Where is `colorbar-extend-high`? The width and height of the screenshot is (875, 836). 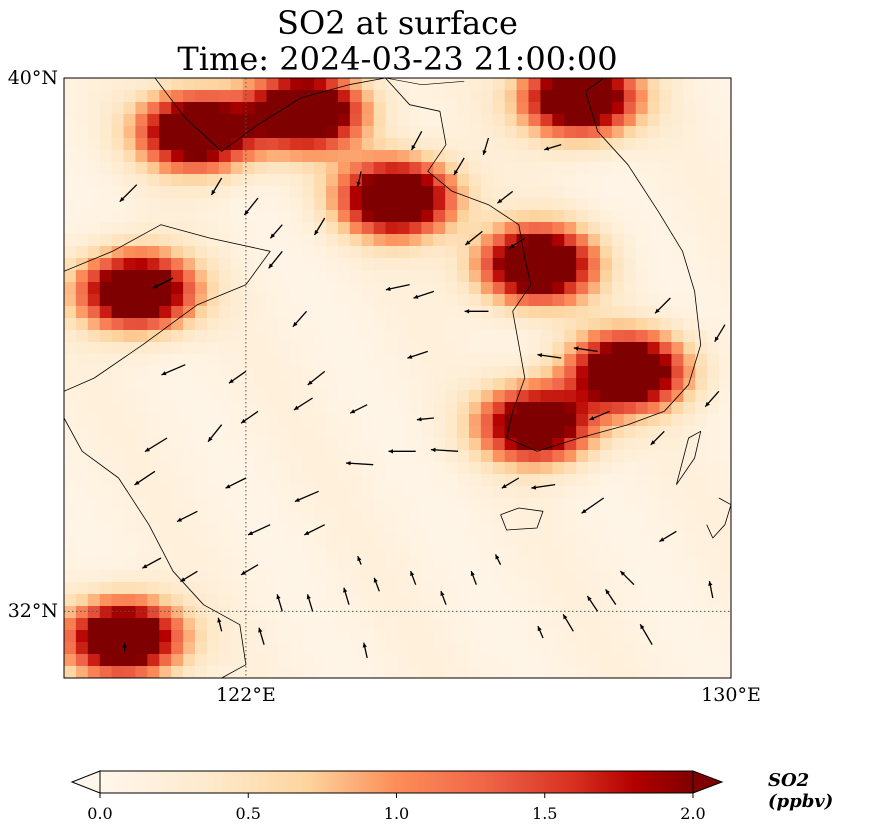 colorbar-extend-high is located at coordinates (708, 782).